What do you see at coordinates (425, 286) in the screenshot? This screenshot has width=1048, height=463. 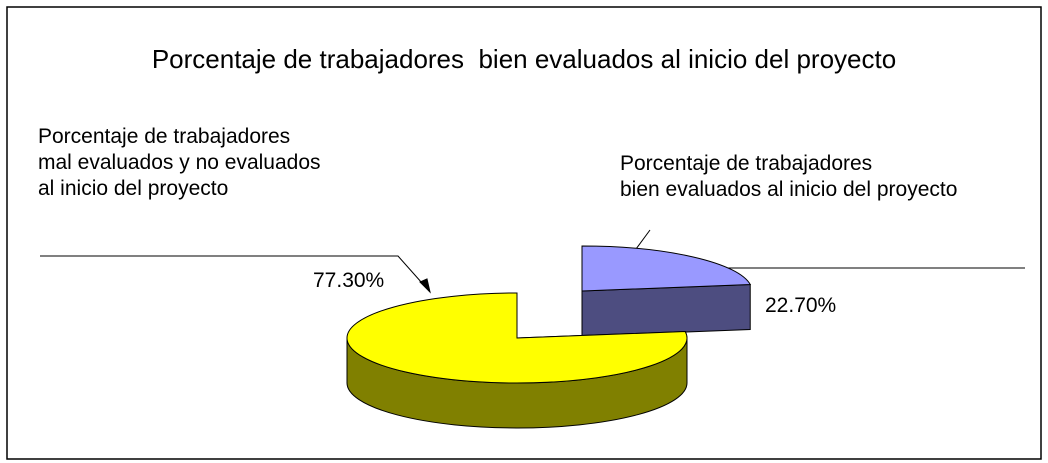 I see `arrow-head` at bounding box center [425, 286].